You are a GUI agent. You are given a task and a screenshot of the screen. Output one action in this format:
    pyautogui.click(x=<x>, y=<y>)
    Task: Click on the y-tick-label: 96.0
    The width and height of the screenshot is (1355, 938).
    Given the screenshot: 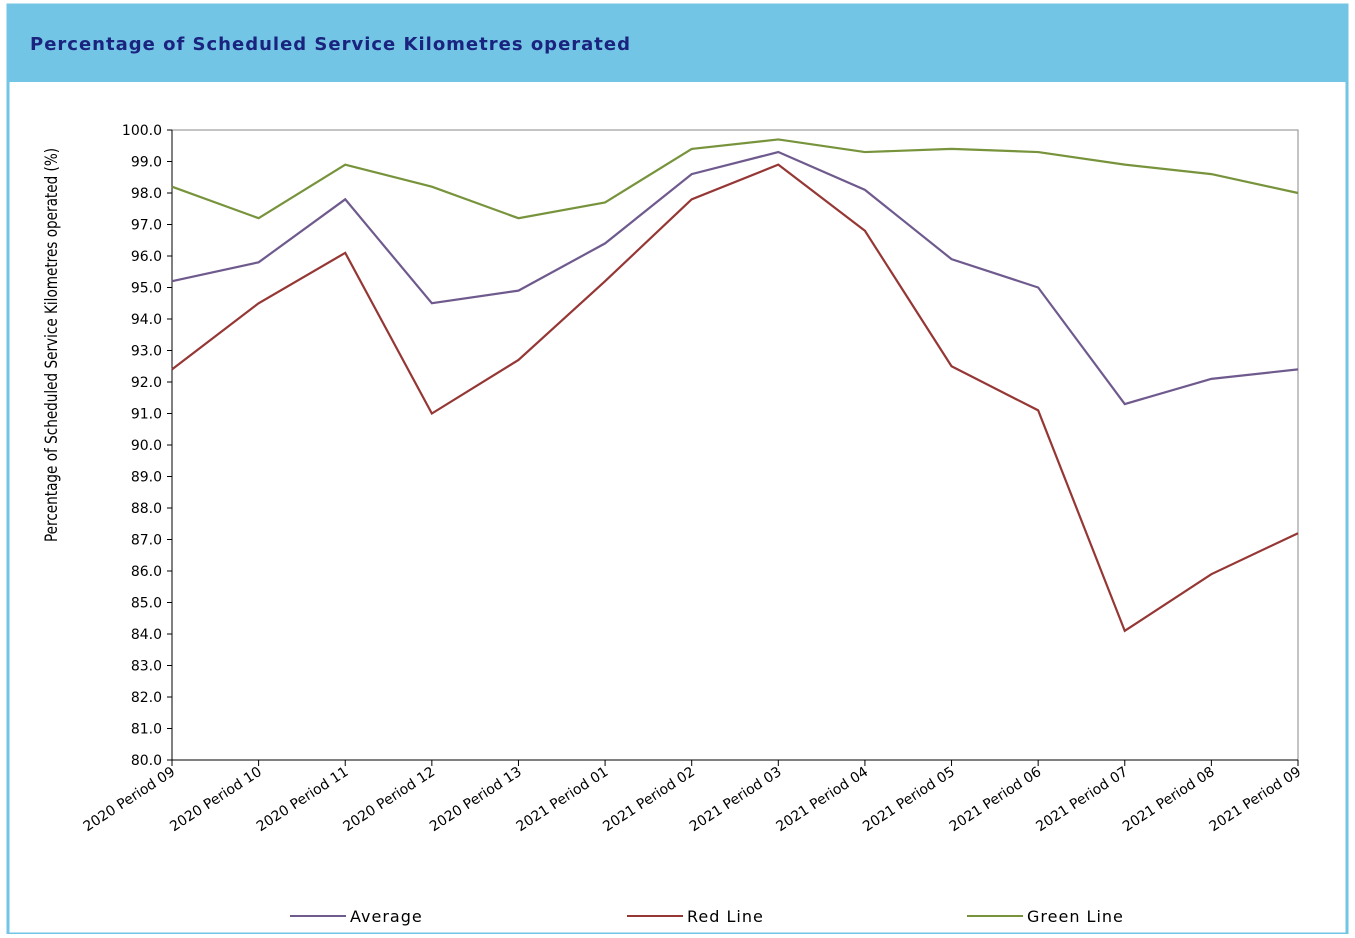 What is the action you would take?
    pyautogui.click(x=146, y=257)
    